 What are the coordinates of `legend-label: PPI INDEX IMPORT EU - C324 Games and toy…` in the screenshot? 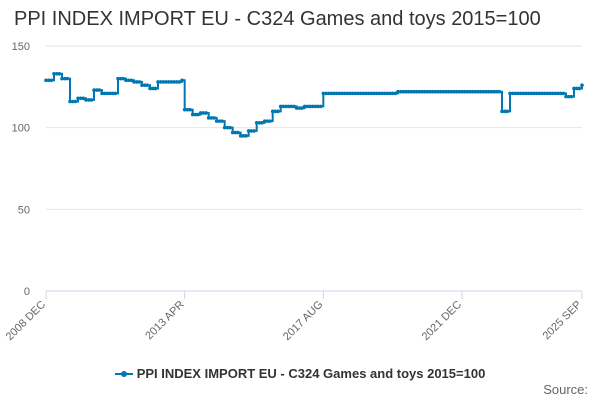 It's located at (311, 373).